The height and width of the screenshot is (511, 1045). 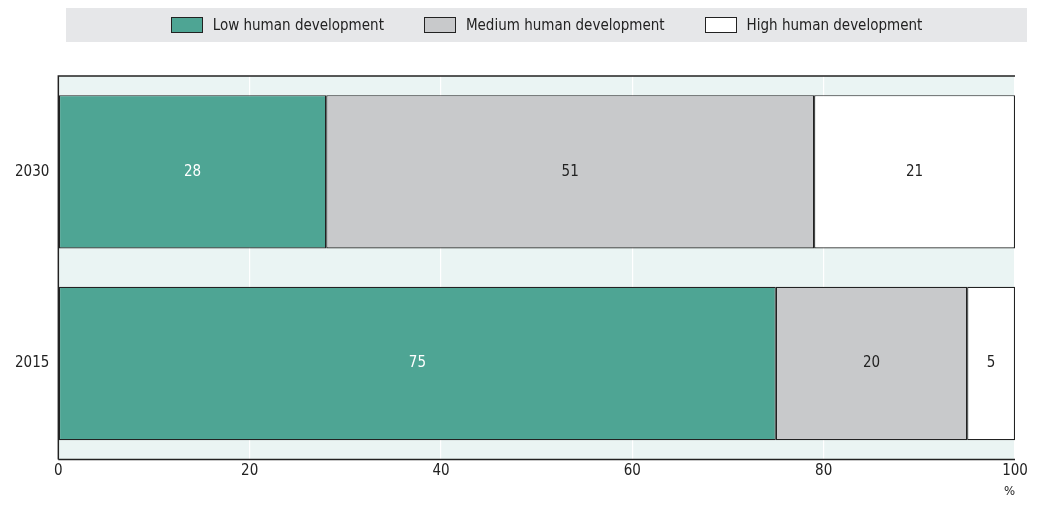 I want to click on x-tick-label: 60, so click(x=632, y=470).